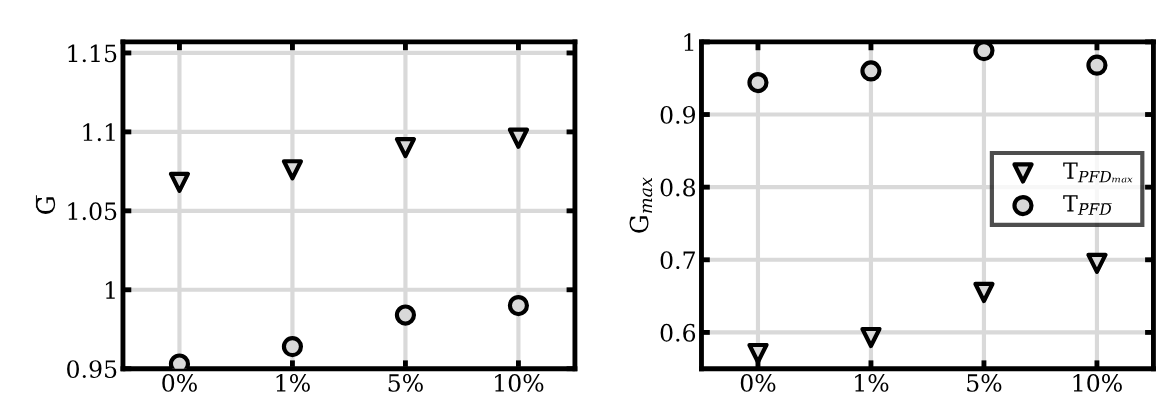 The height and width of the screenshot is (419, 1171). I want to click on y-tick-label: 1.15, so click(92, 53).